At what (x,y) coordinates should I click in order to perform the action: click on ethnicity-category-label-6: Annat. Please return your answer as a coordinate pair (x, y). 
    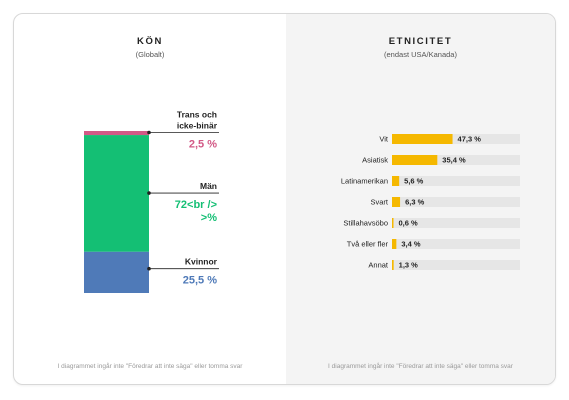
    Looking at the image, I should click on (378, 265).